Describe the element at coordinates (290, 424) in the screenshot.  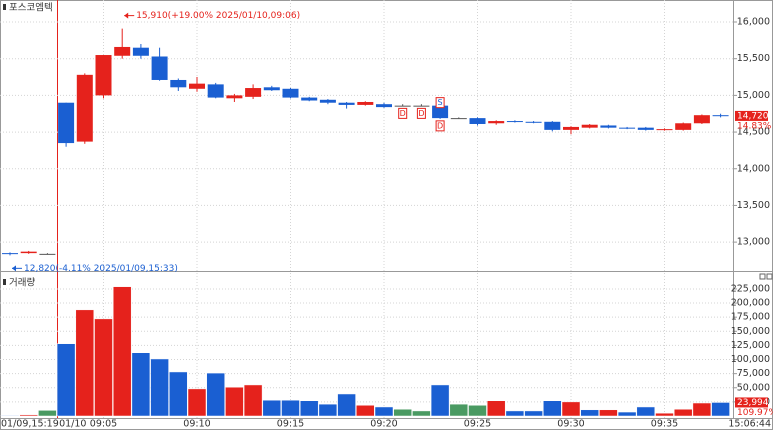
I see `x-tick-label: 09:15` at that location.